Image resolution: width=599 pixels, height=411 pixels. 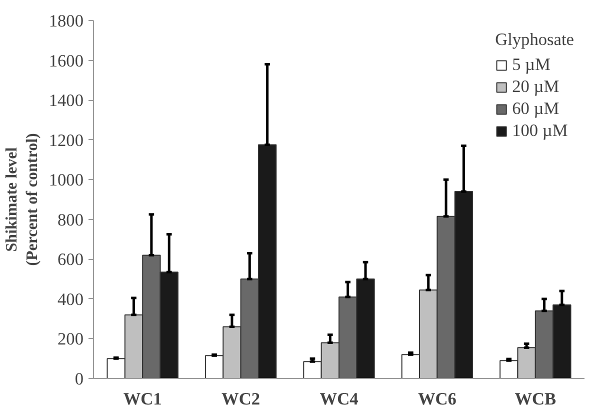 What do you see at coordinates (66, 140) in the screenshot?
I see `y-tick-label: 1200` at bounding box center [66, 140].